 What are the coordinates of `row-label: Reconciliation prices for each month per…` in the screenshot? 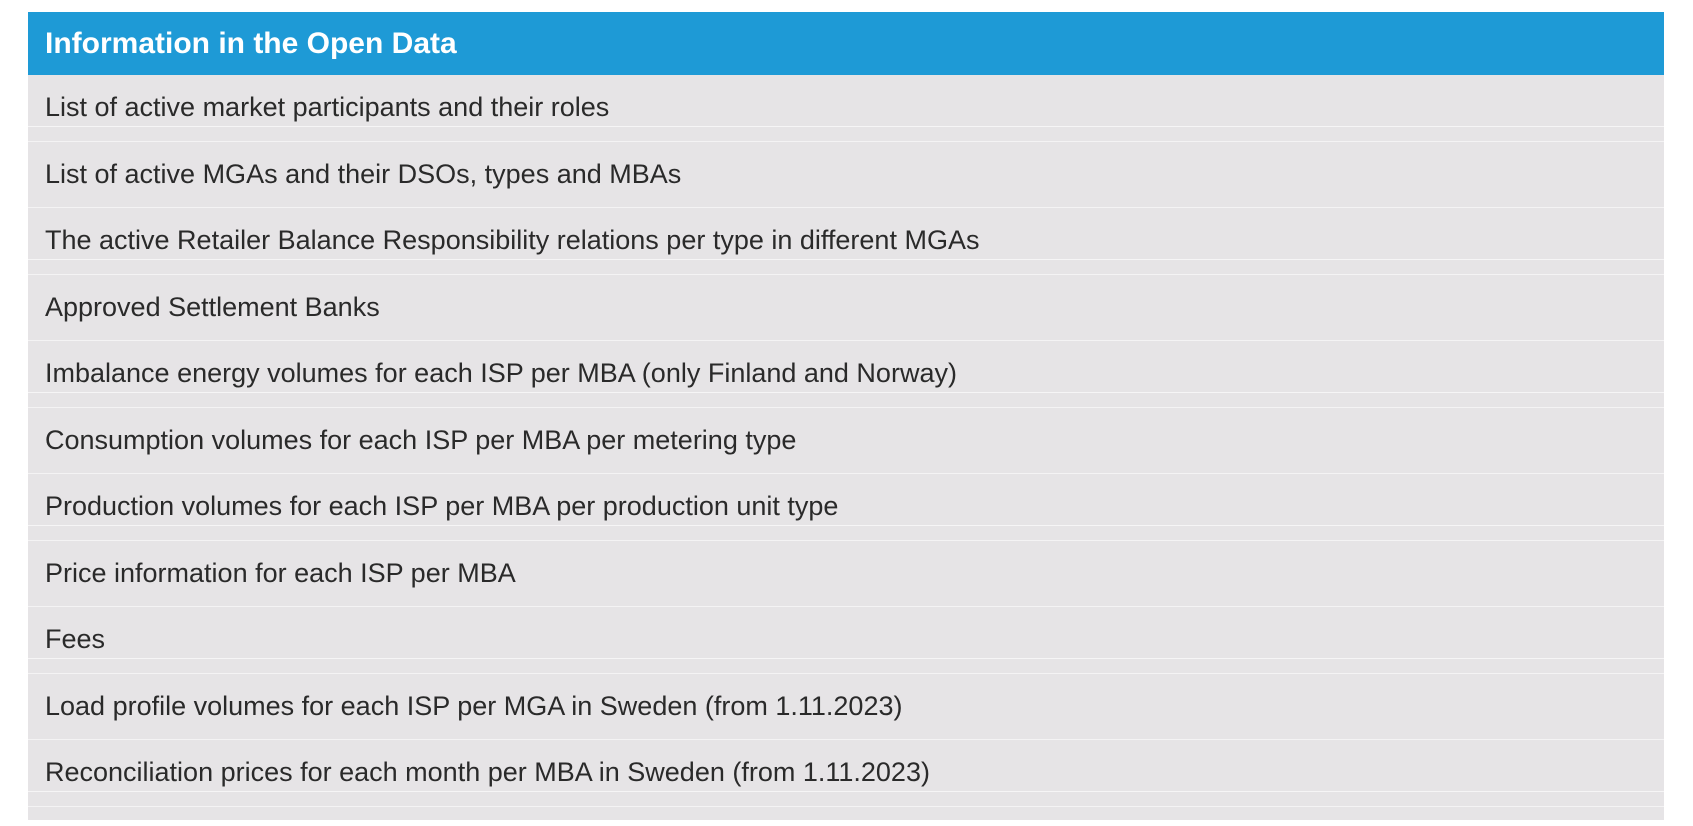 It's located at (487, 772).